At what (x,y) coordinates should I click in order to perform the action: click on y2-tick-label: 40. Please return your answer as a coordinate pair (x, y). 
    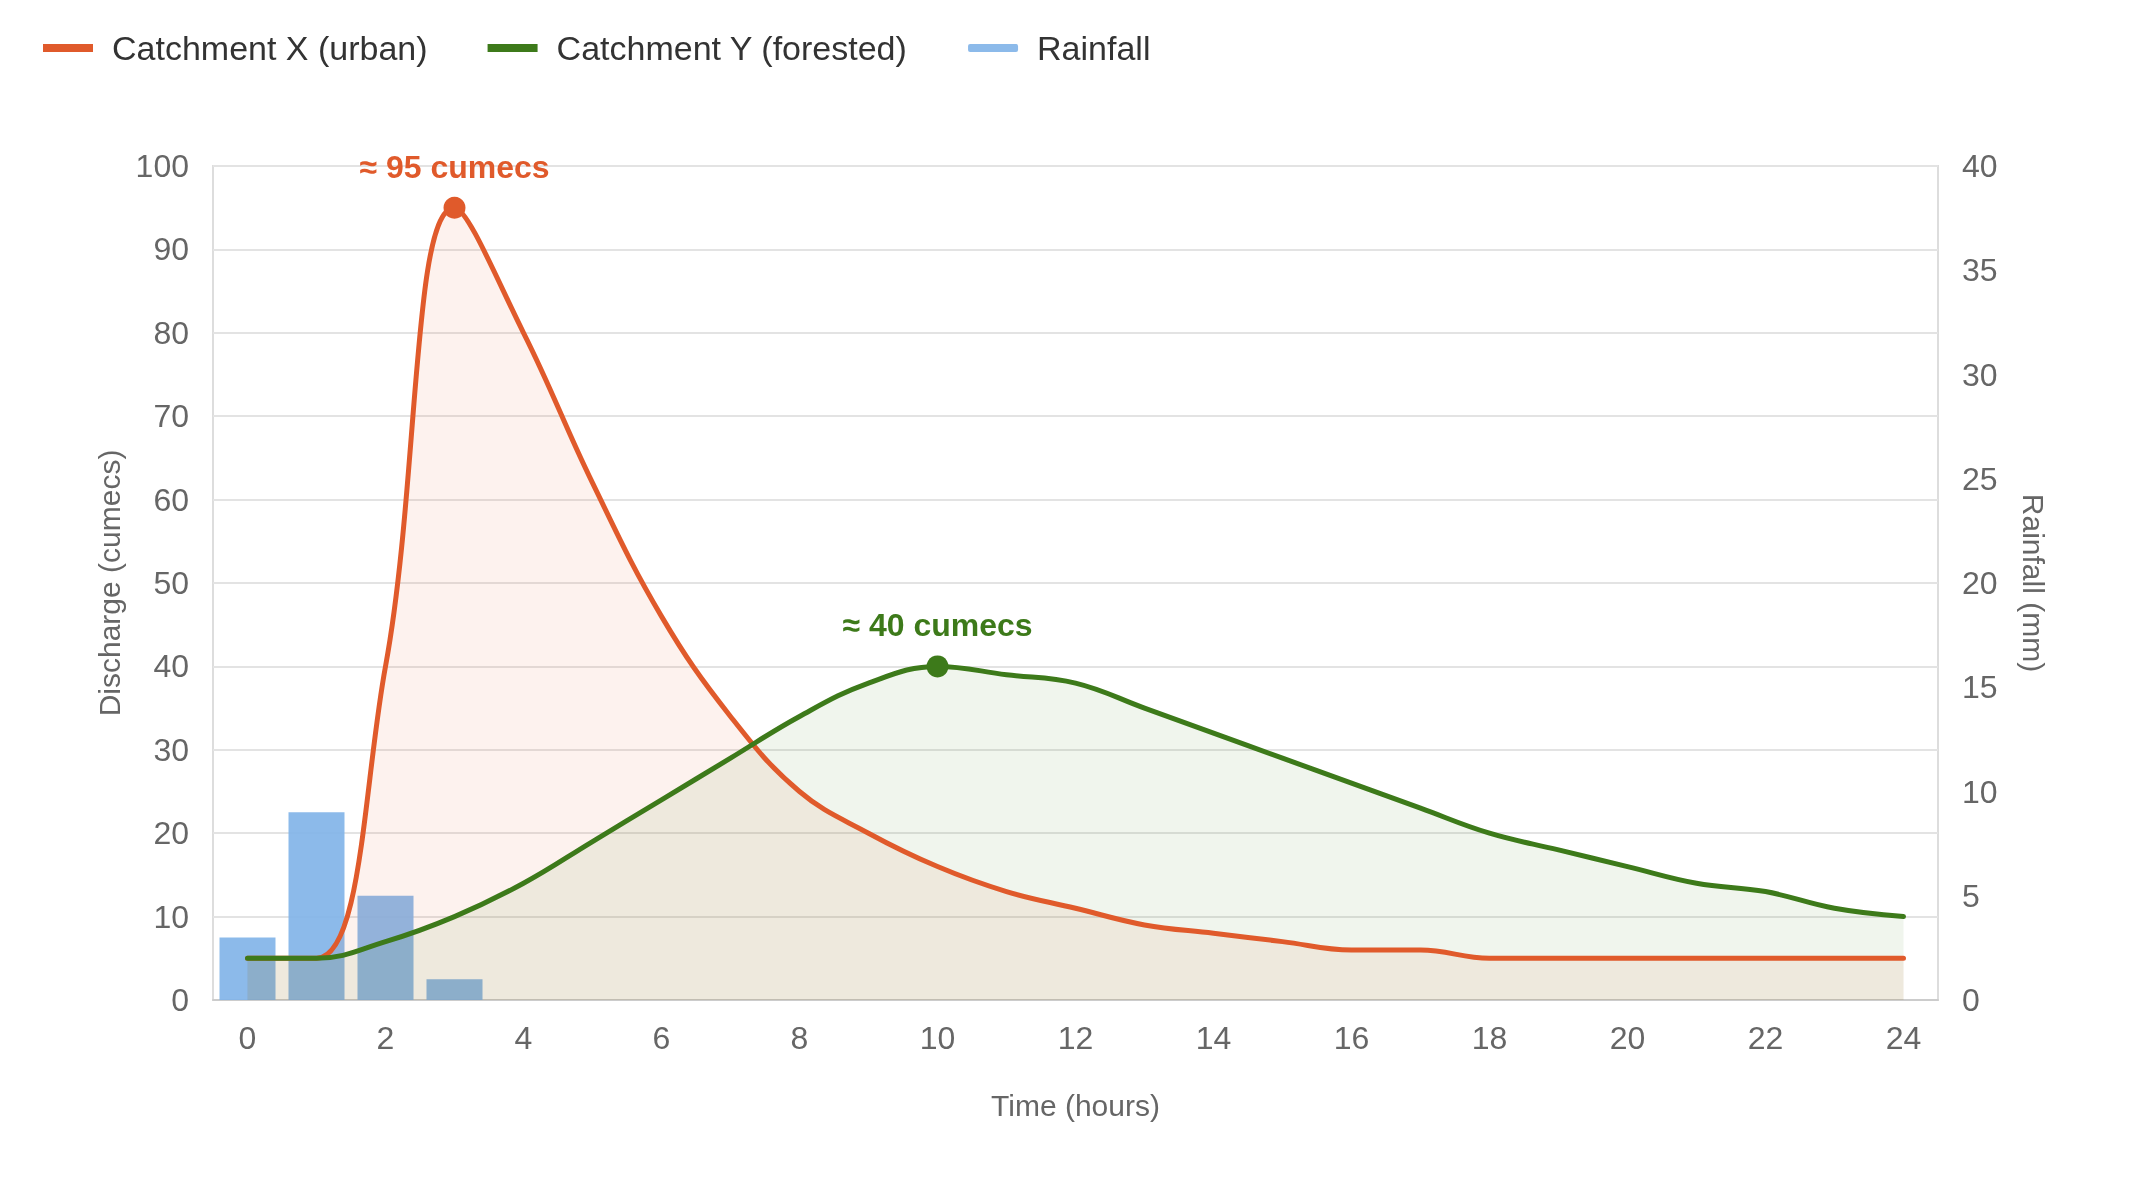
    Looking at the image, I should click on (1980, 166).